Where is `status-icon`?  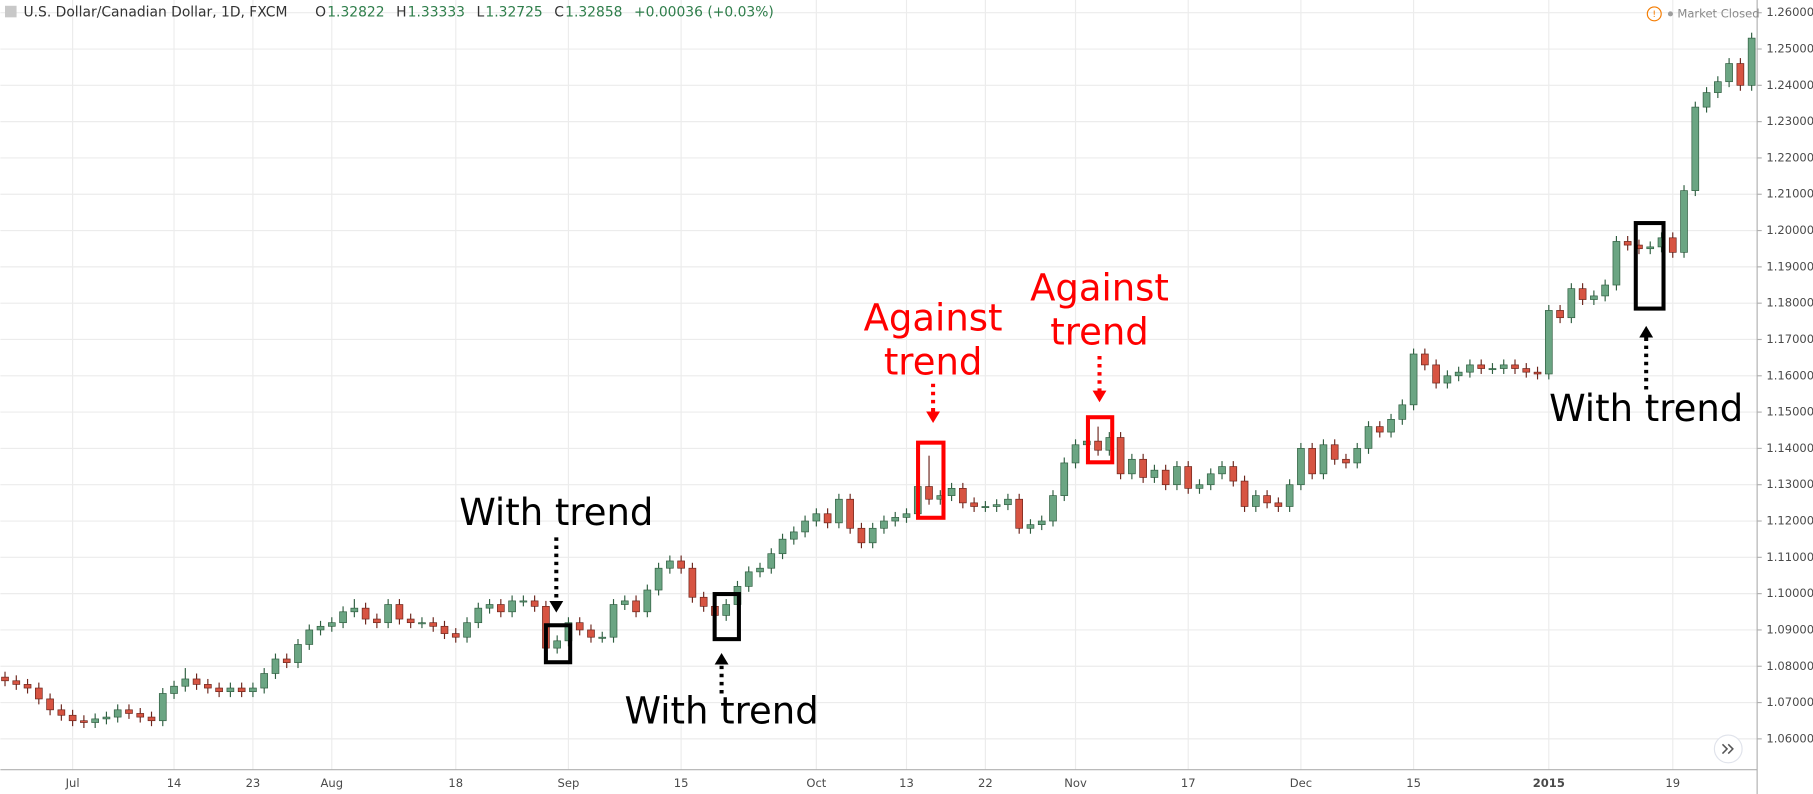 status-icon is located at coordinates (1654, 14).